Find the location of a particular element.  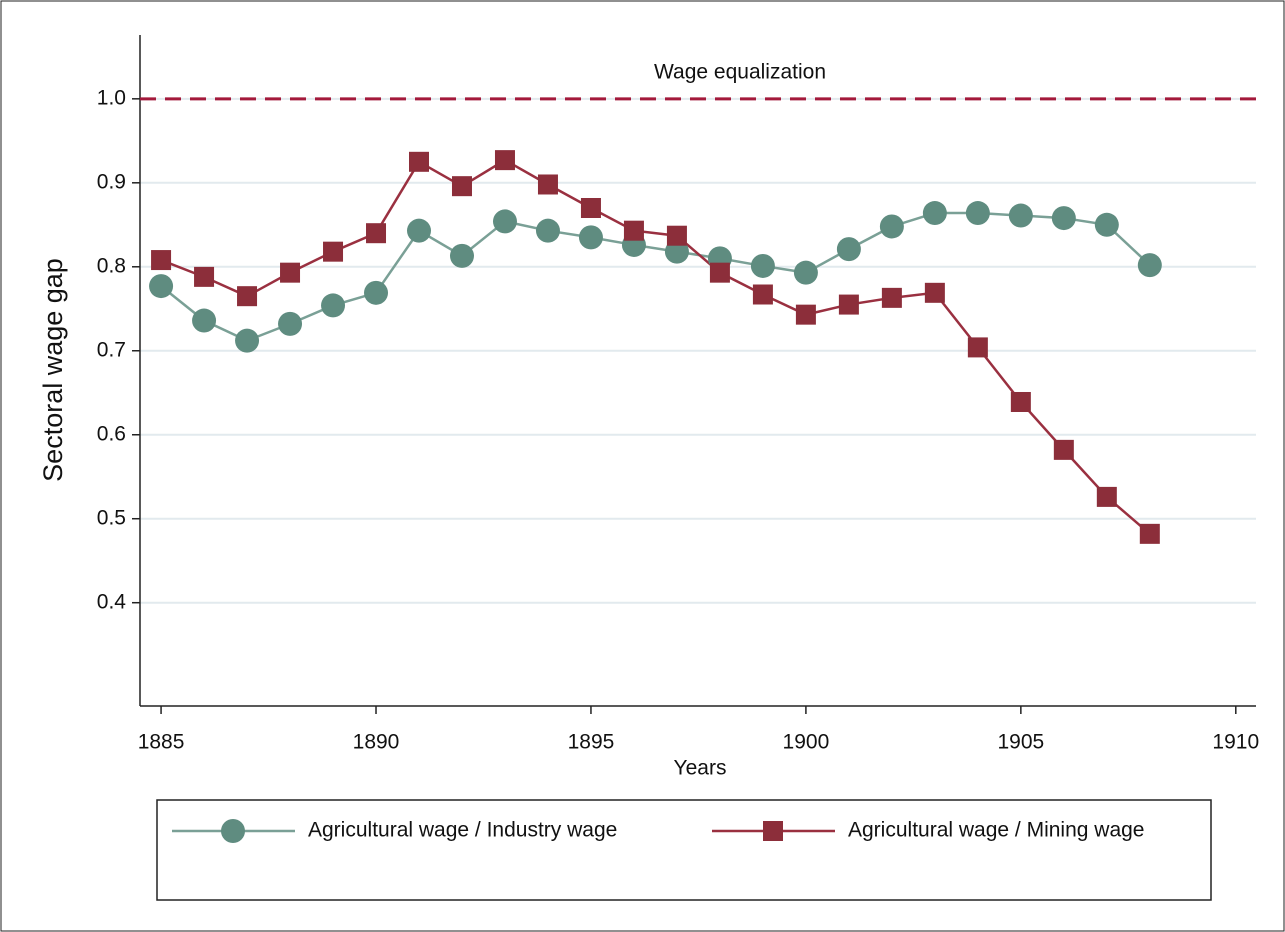

y-tick-label: 0.6 is located at coordinates (111, 433).